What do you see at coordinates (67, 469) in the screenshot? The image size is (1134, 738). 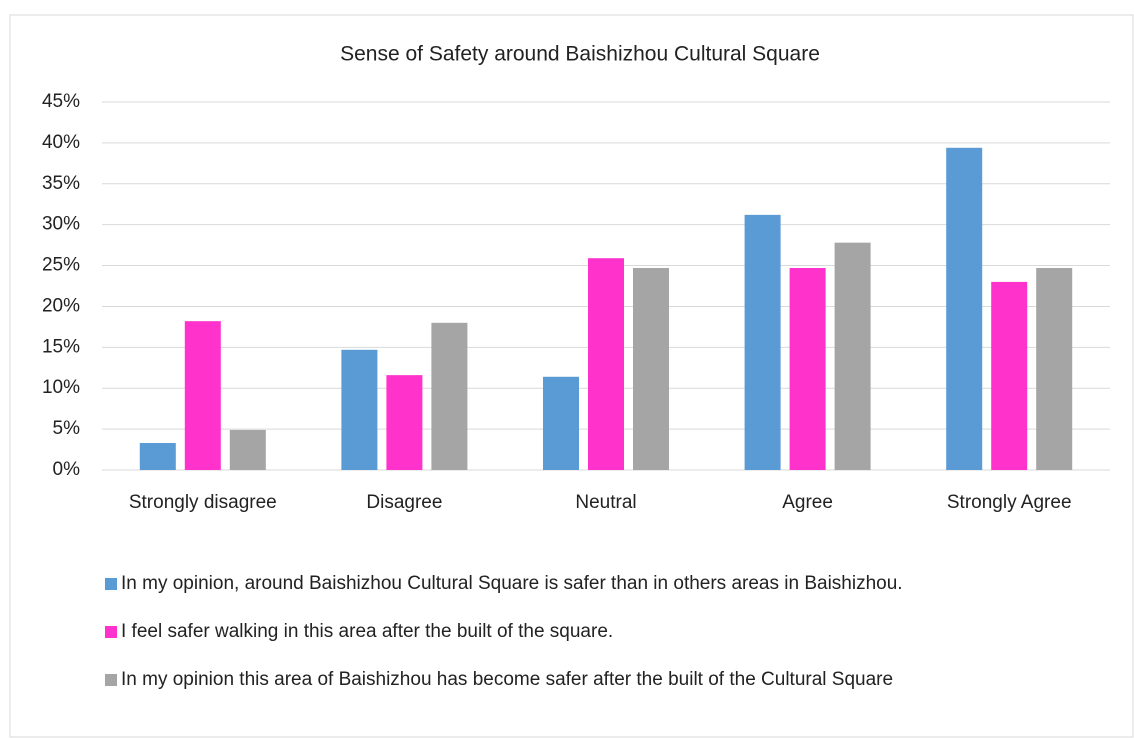 I see `y-tick-label: 0%` at bounding box center [67, 469].